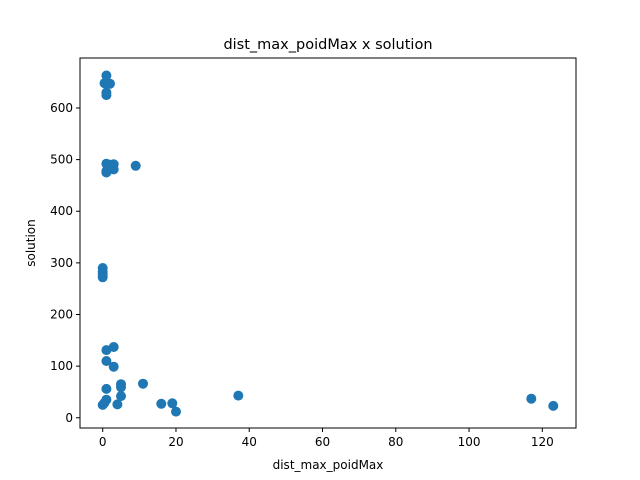  Describe the element at coordinates (328, 465) in the screenshot. I see `x-axis-label: dist_max_poidMax` at that location.